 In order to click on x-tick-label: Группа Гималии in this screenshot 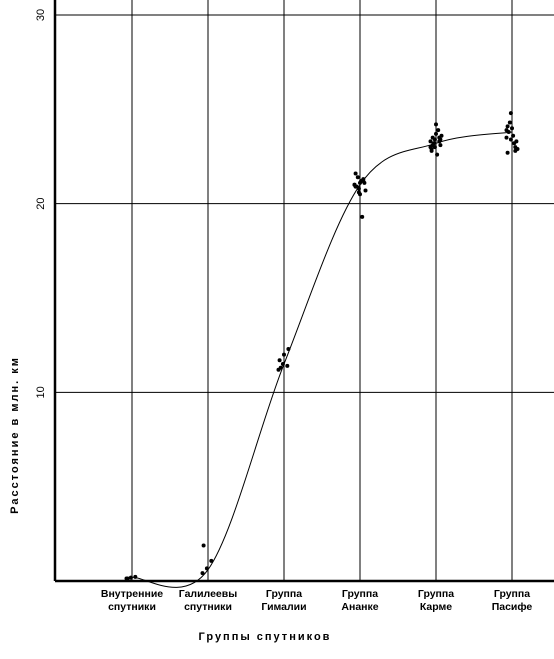, I will do `click(283, 600)`.